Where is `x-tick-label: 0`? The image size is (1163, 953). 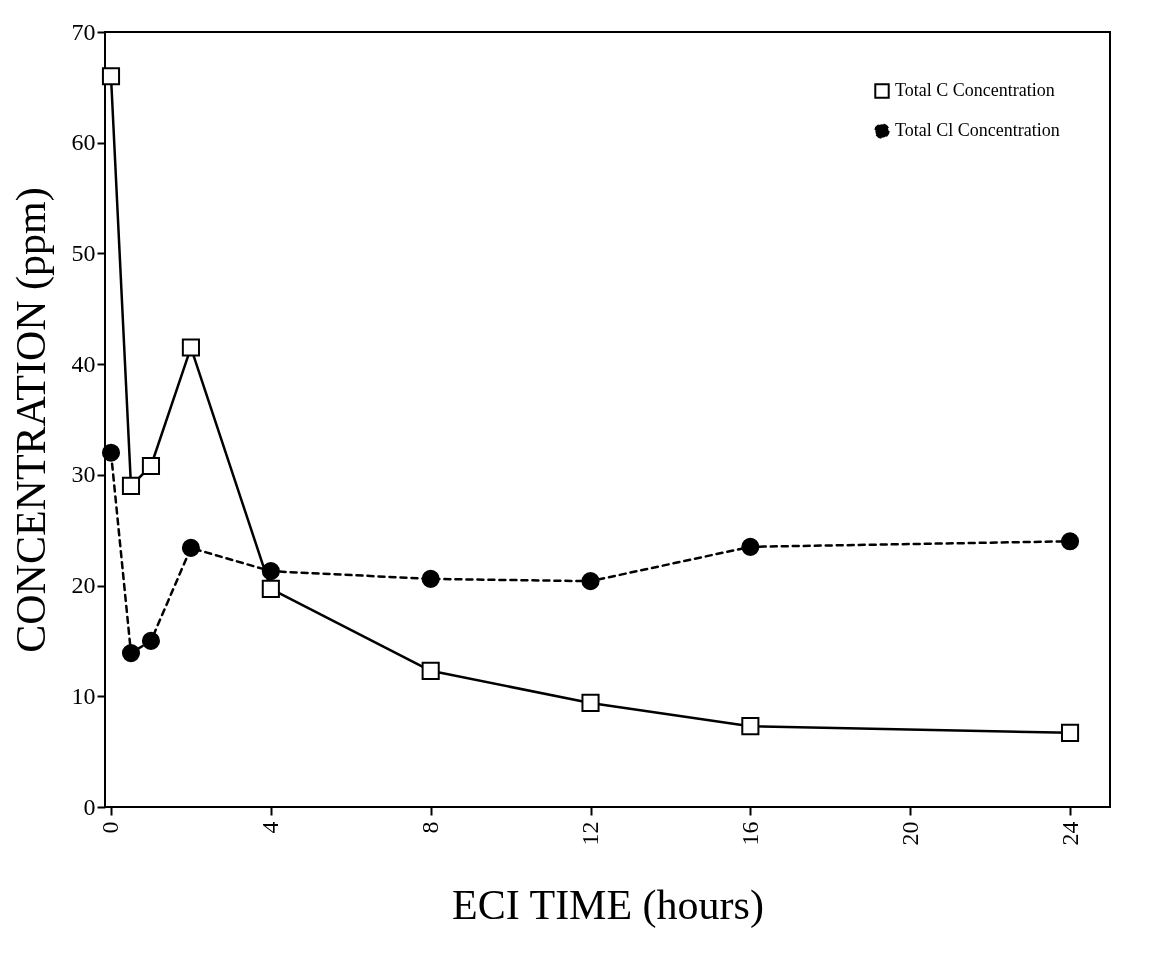 x-tick-label: 0 is located at coordinates (110, 827).